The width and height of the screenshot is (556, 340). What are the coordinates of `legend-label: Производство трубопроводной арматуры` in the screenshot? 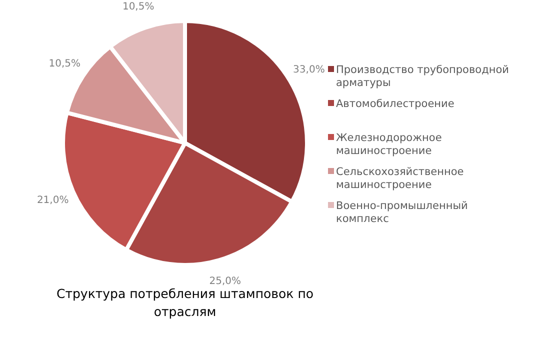 It's located at (422, 76).